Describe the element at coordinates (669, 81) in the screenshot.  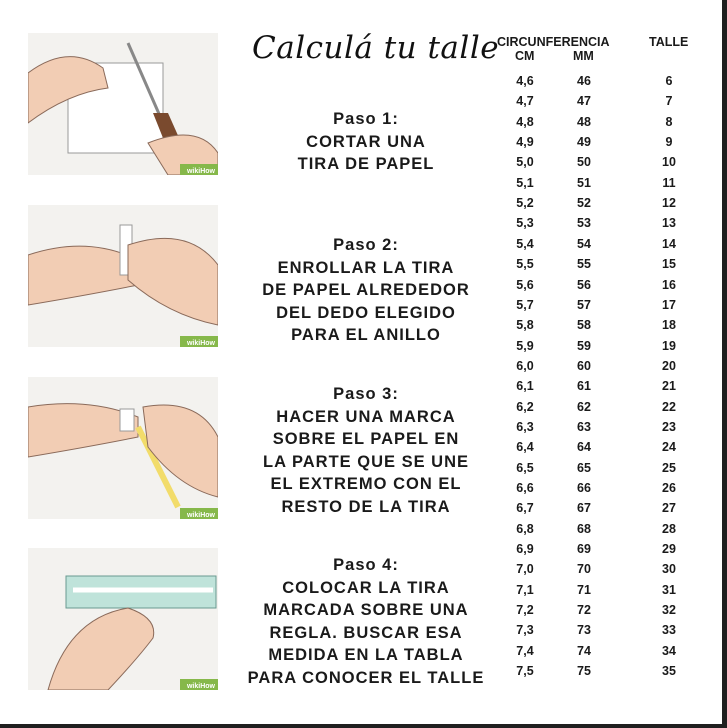
I see `cell-talle: 6` at that location.